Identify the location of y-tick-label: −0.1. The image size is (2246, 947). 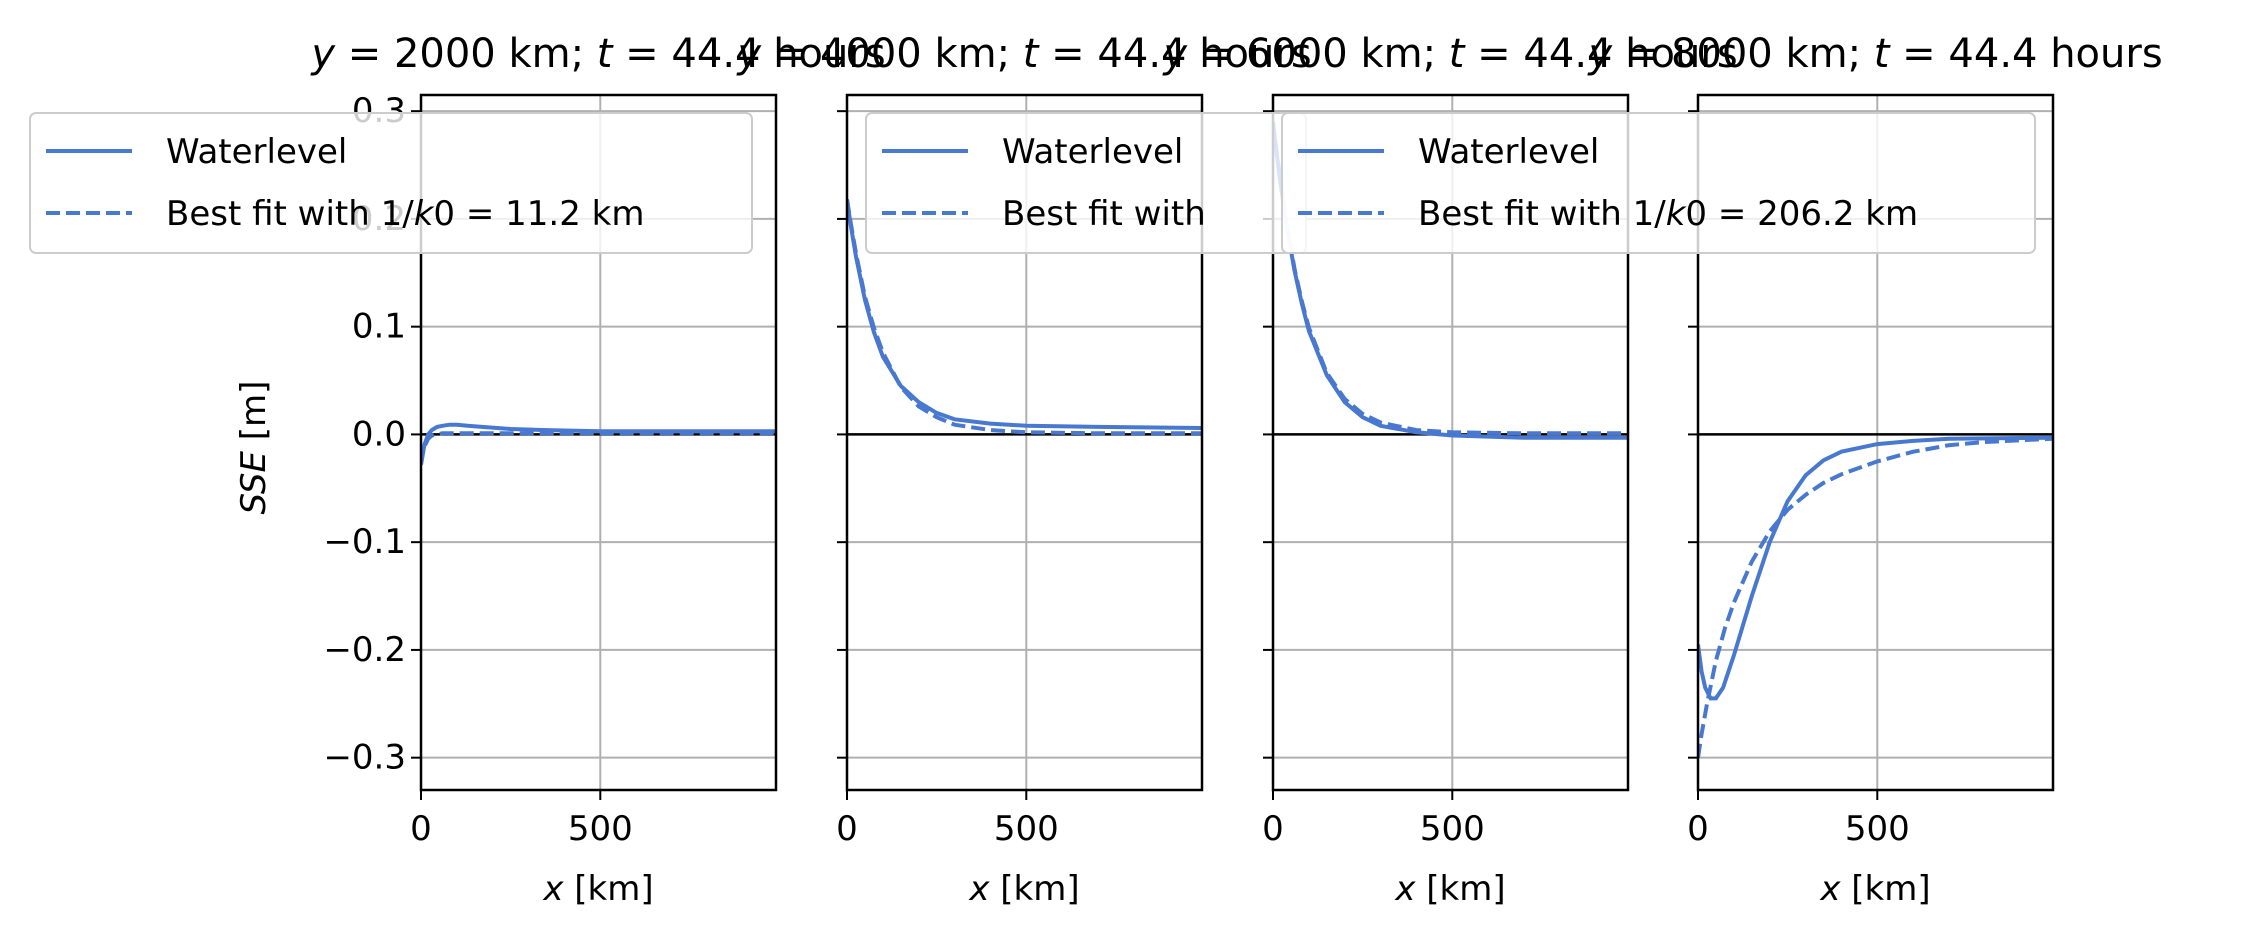
(364, 542).